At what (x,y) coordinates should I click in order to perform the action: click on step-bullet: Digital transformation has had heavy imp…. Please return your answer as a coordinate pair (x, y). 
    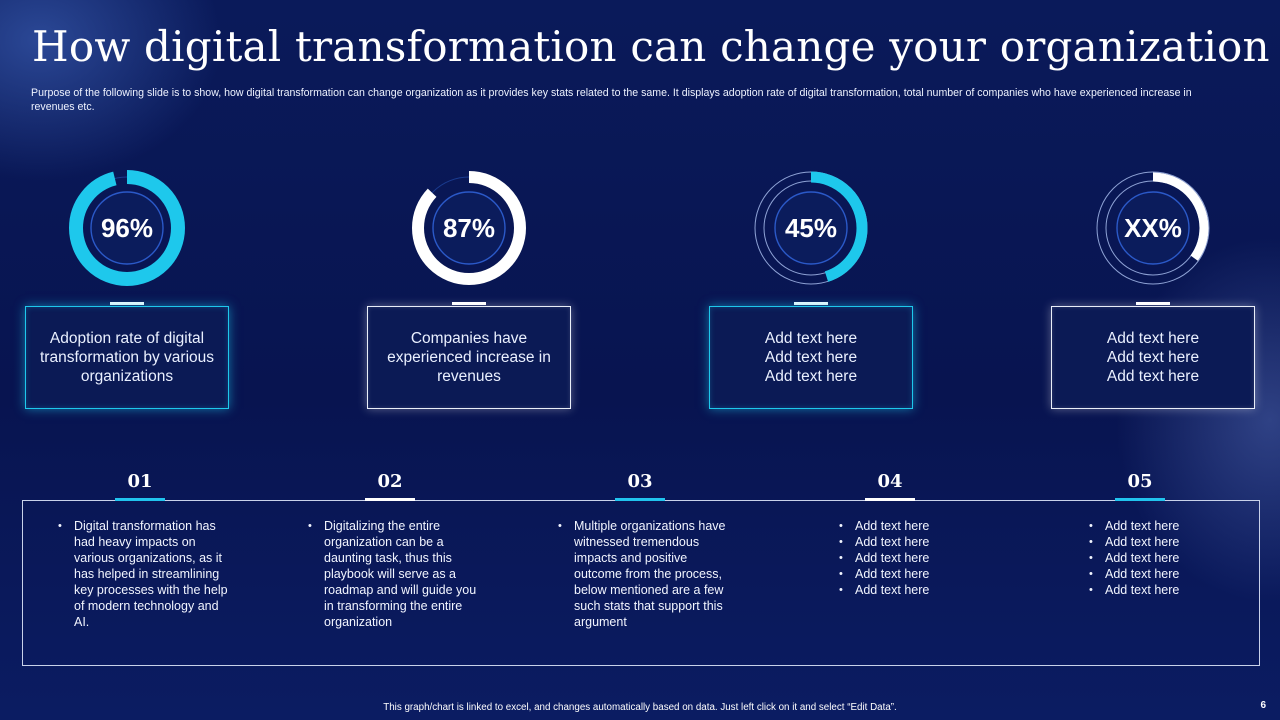
    Looking at the image, I should click on (144, 574).